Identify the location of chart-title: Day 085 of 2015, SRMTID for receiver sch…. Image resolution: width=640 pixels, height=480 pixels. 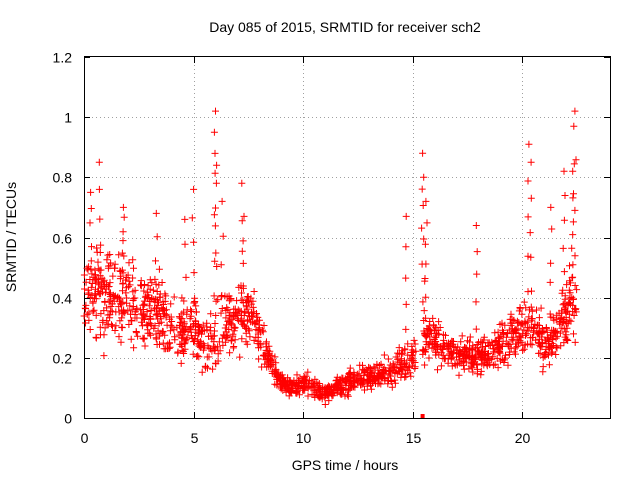
(345, 27).